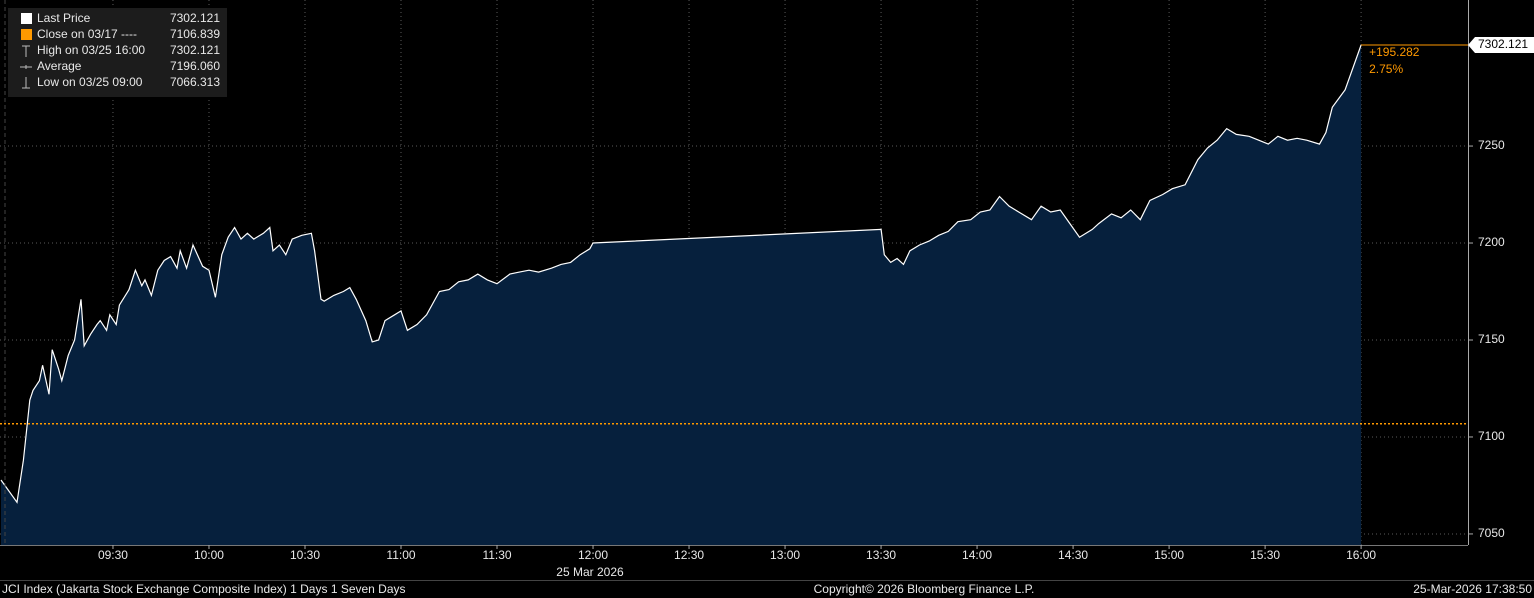  Describe the element at coordinates (1394, 52) in the screenshot. I see `change-label: +195.282` at that location.